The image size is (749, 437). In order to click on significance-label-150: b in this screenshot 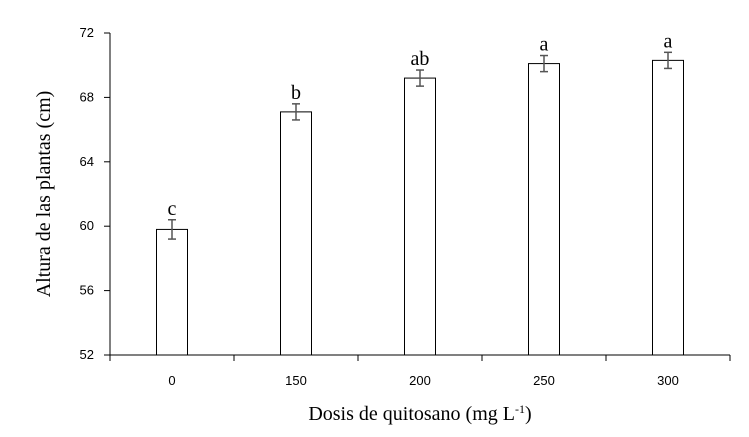, I will do `click(296, 93)`.